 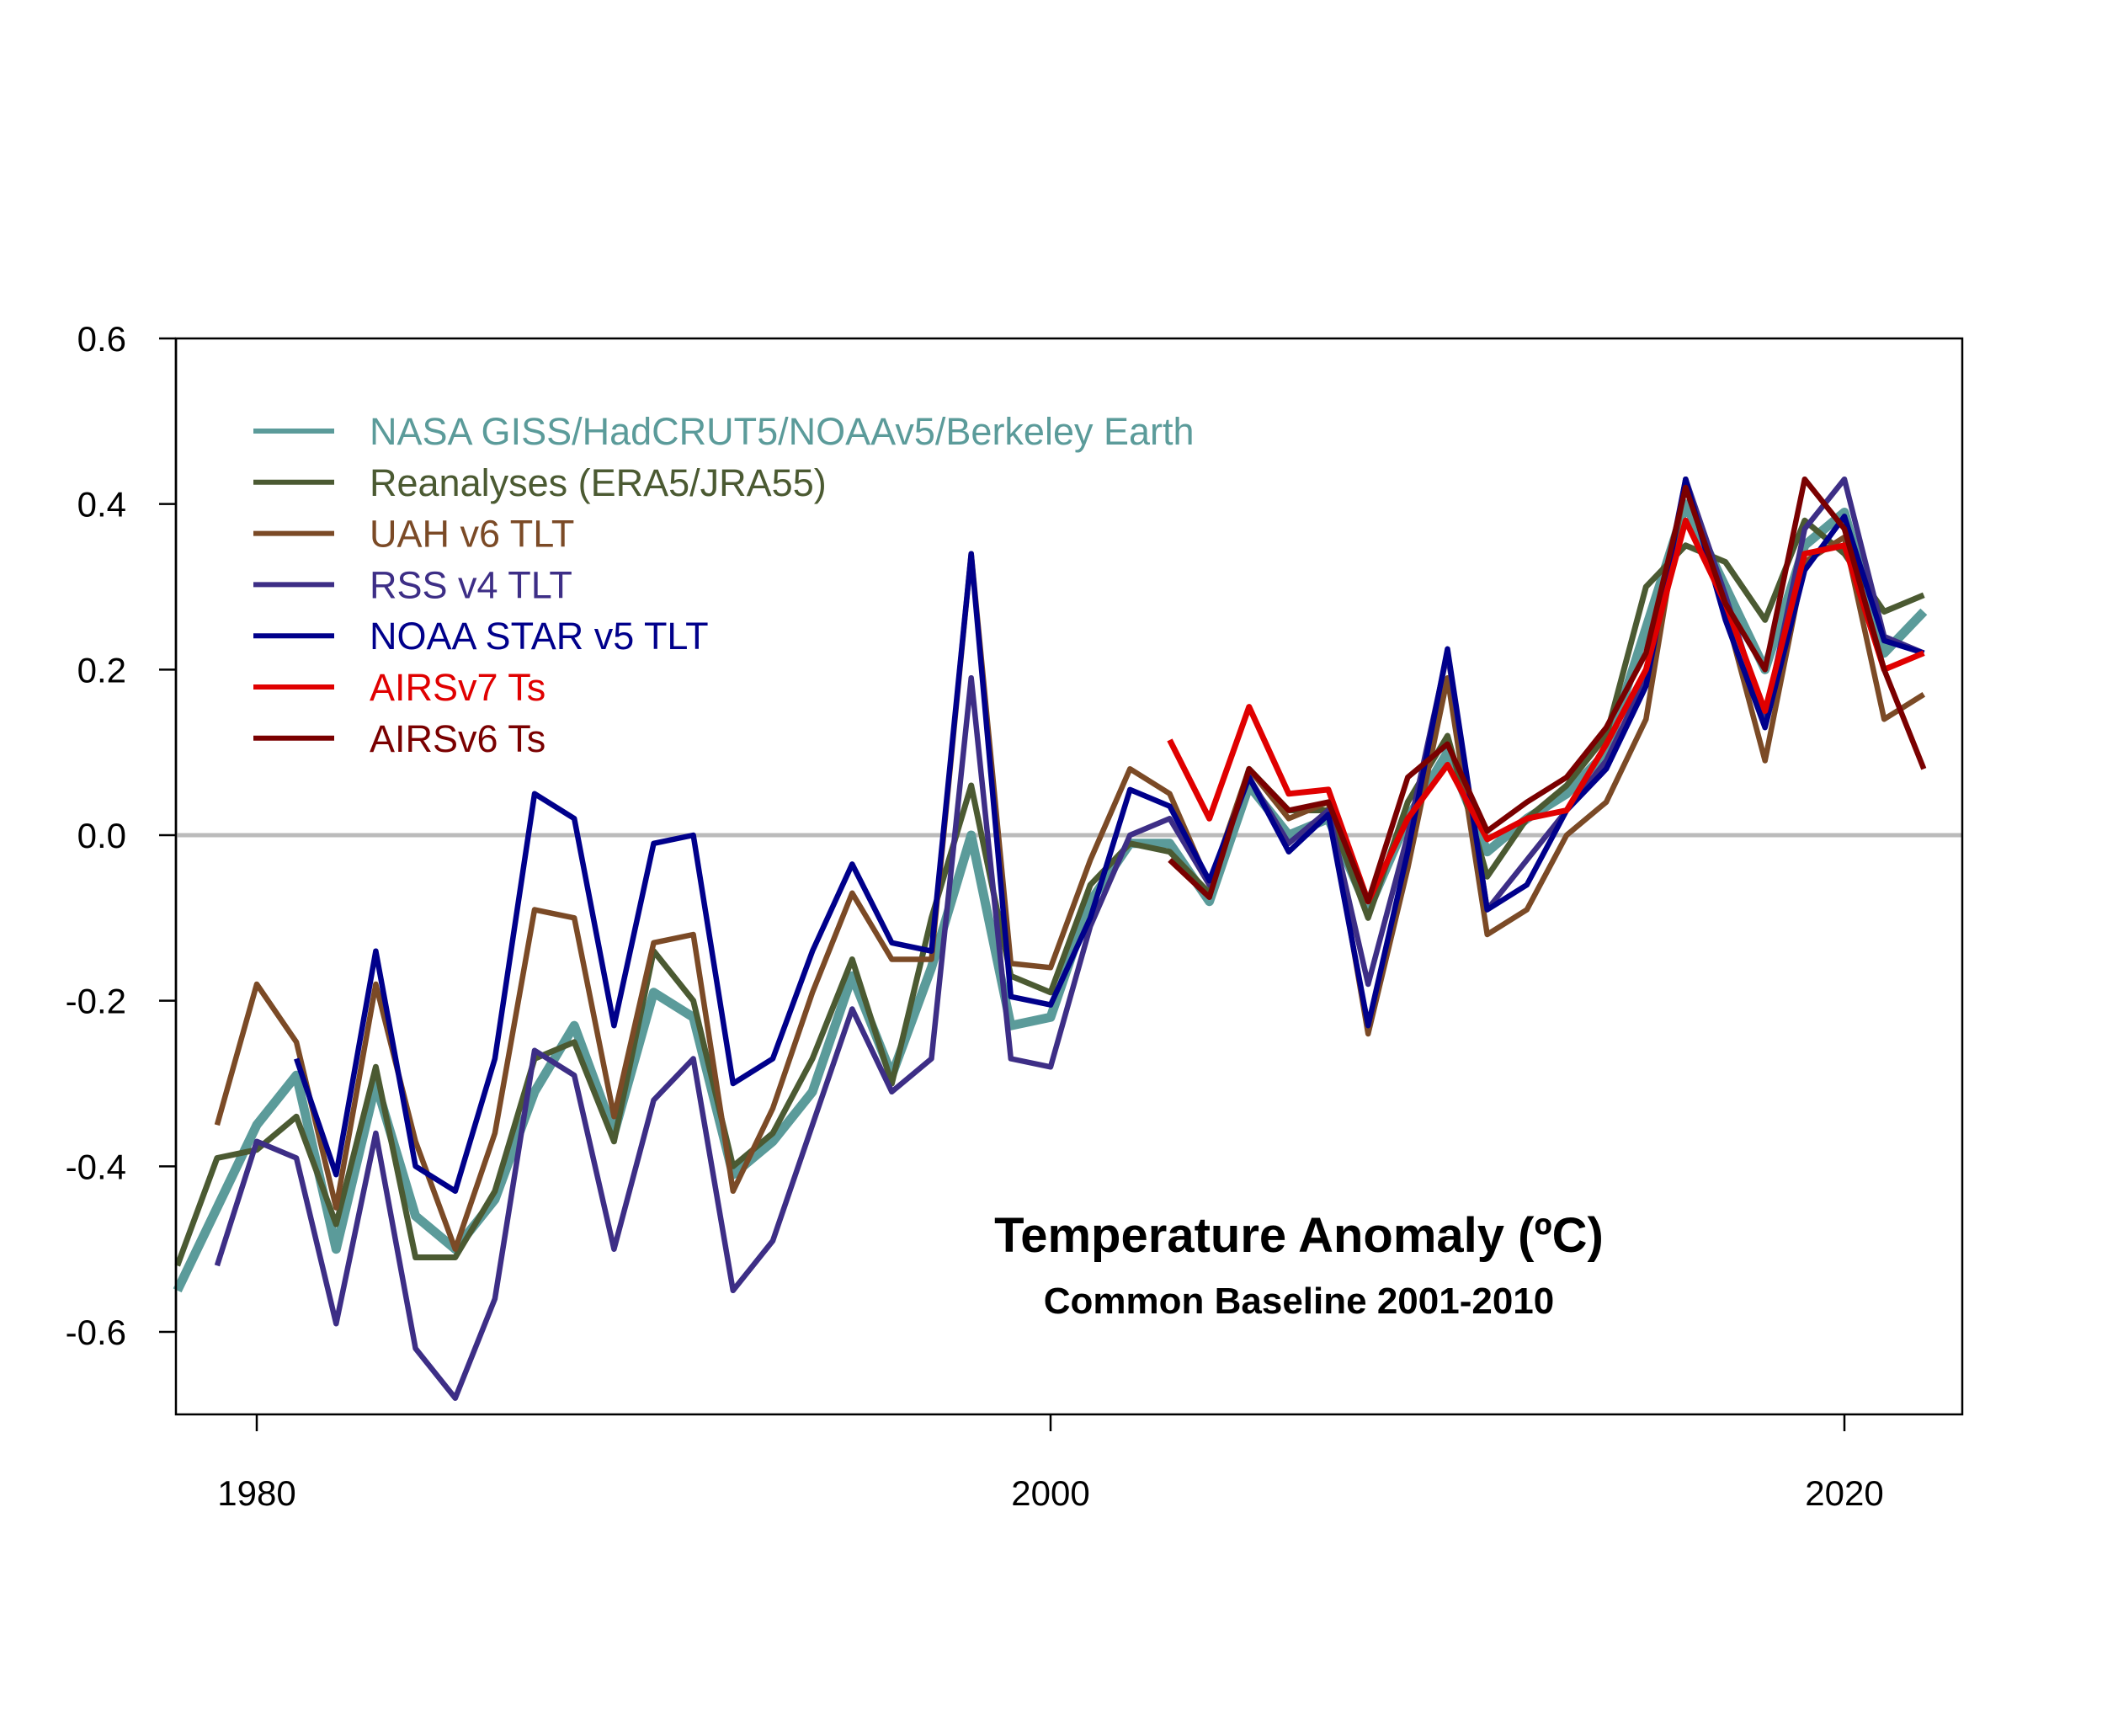 I want to click on legend-item: RSS v4 TLT, so click(x=412, y=584).